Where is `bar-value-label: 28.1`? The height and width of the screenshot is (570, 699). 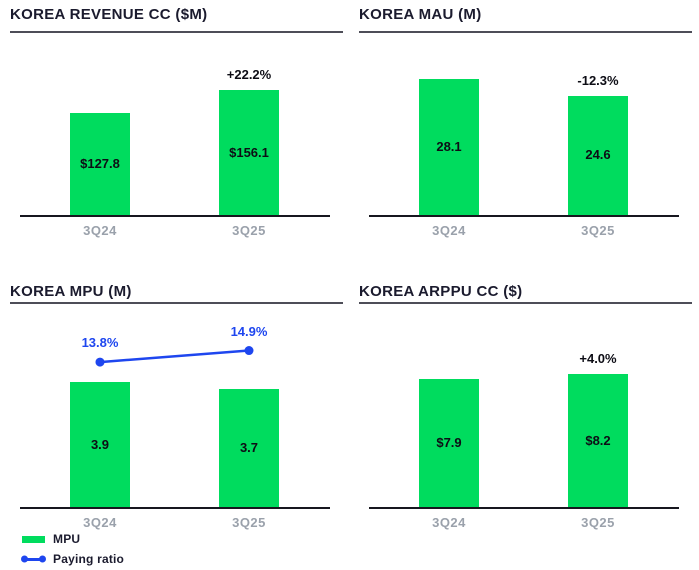
bar-value-label: 28.1 is located at coordinates (449, 146).